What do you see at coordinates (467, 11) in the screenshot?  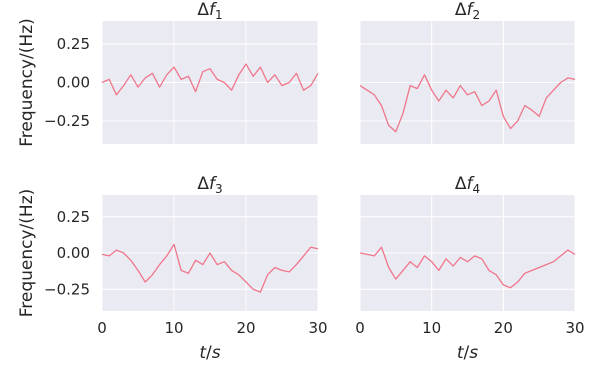 I see `subplot-title: Δf2` at bounding box center [467, 11].